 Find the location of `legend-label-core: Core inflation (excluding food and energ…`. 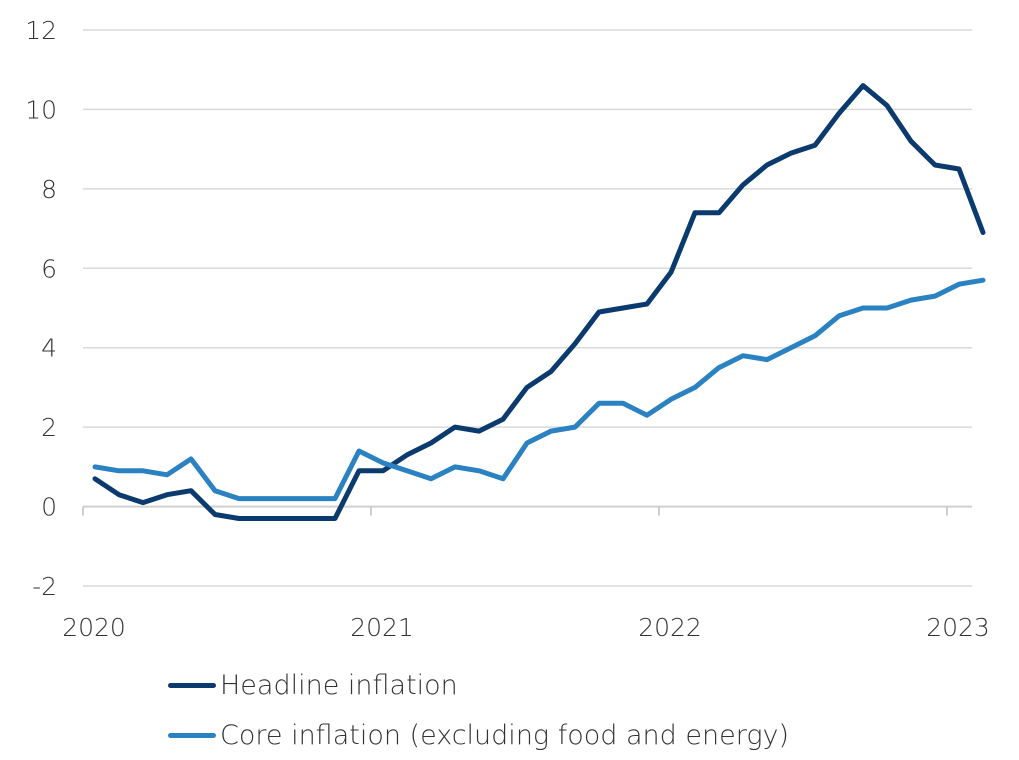

legend-label-core: Core inflation (excluding food and energ… is located at coordinates (505, 735).